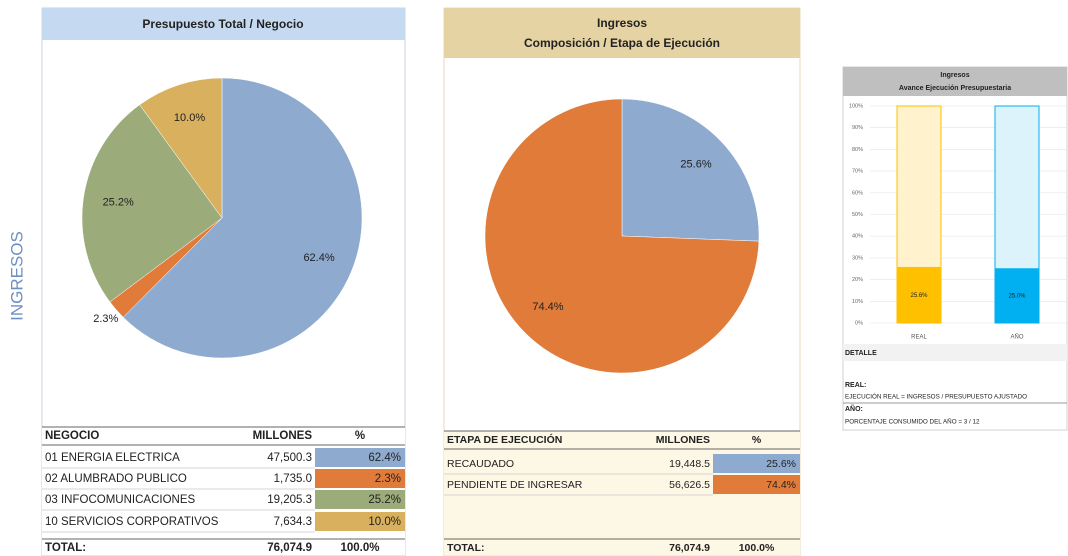  I want to click on y-tick-label: 20%, so click(857, 280).